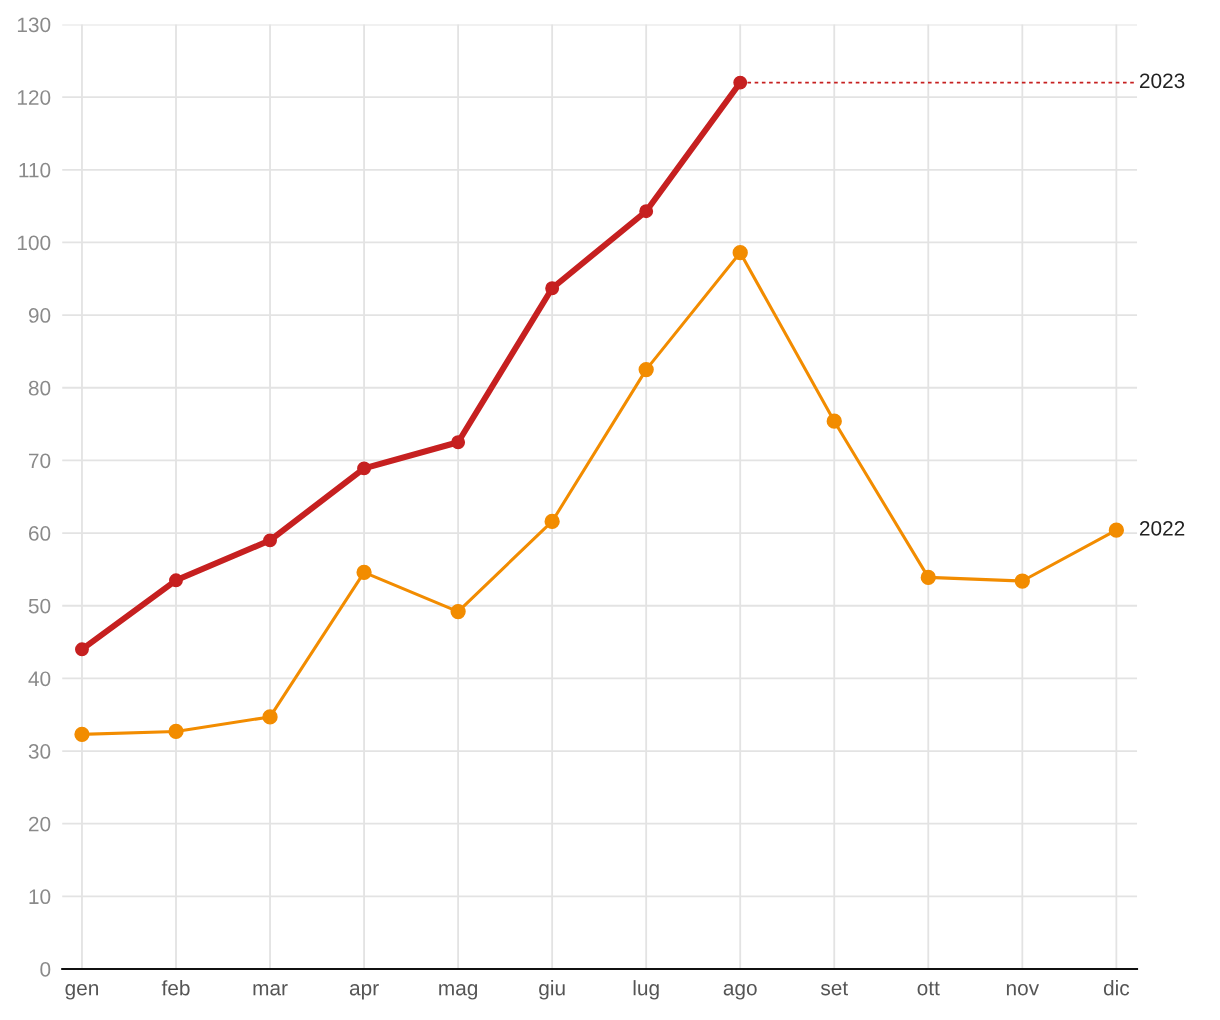  What do you see at coordinates (40, 897) in the screenshot?
I see `y-tick-label: 10` at bounding box center [40, 897].